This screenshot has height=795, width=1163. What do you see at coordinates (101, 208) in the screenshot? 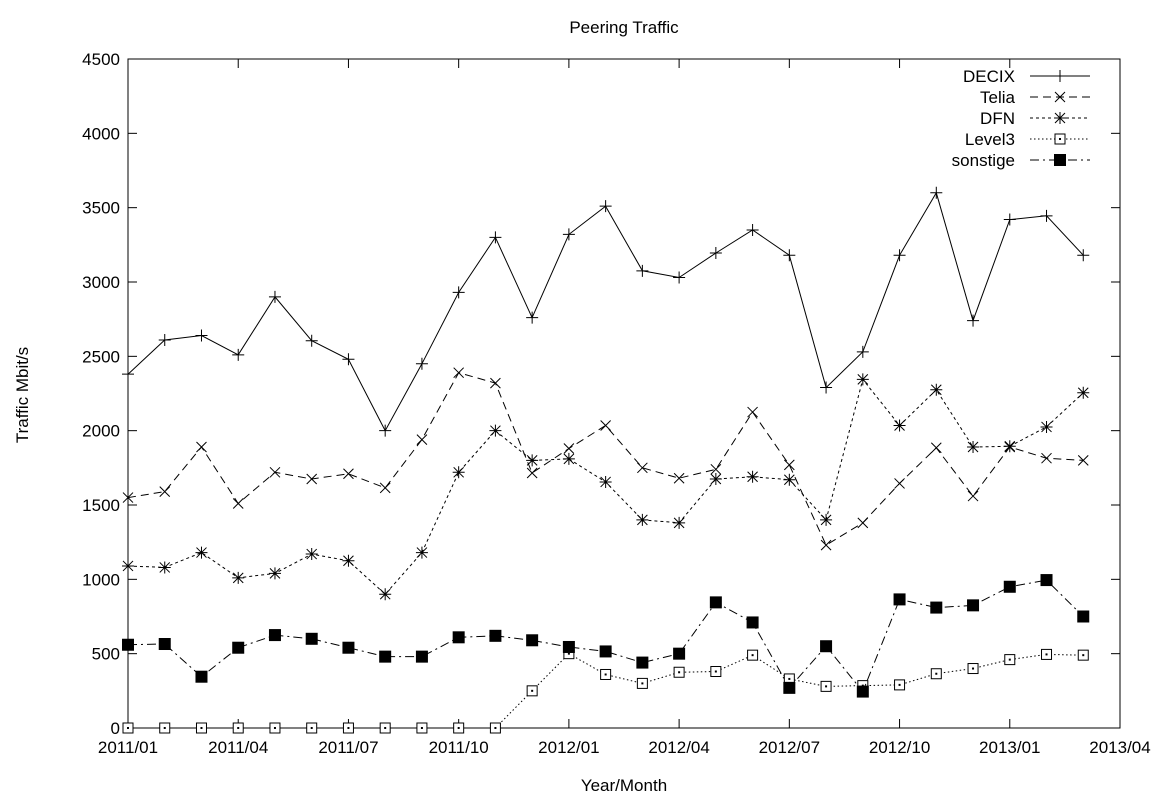
I see `y-tick-label: 3500` at bounding box center [101, 208].